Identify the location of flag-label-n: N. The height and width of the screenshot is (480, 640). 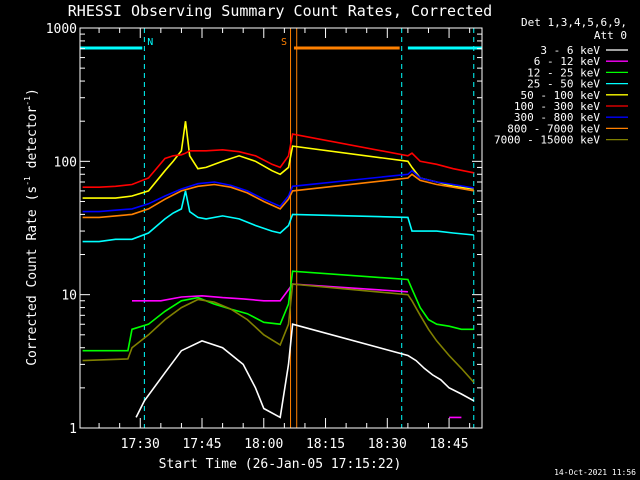
(150, 42).